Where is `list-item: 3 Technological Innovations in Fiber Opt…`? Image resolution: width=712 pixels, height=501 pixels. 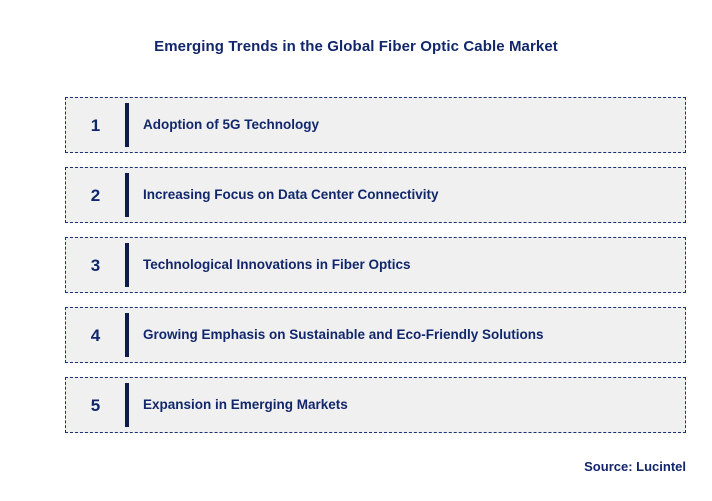
list-item: 3 Technological Innovations in Fiber Opt… is located at coordinates (375, 265).